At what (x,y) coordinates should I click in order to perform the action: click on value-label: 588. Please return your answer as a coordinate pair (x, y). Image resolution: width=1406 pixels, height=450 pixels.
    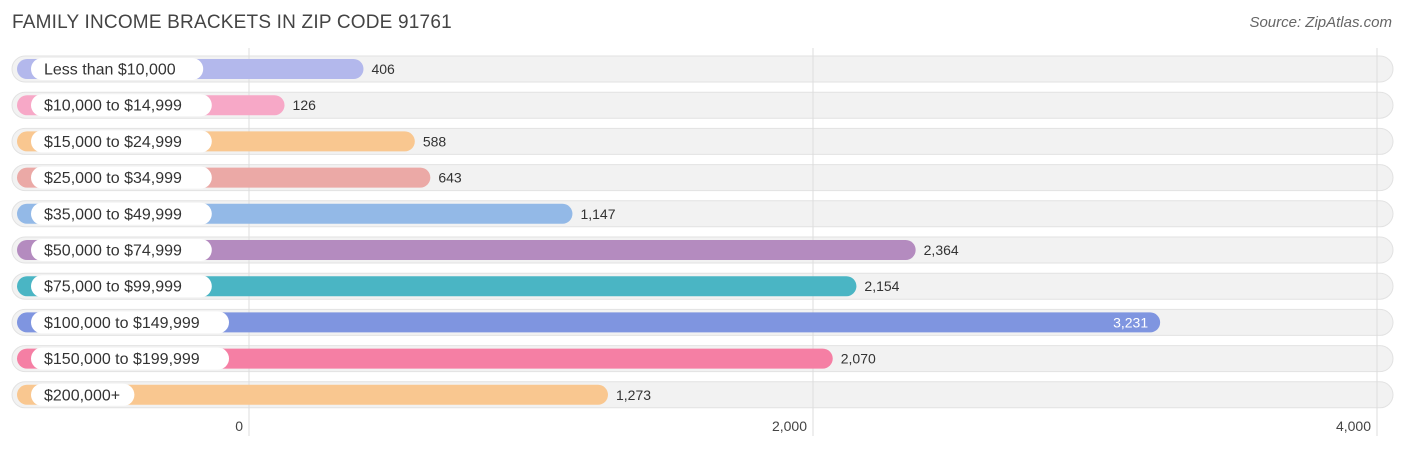
    Looking at the image, I should click on (435, 141).